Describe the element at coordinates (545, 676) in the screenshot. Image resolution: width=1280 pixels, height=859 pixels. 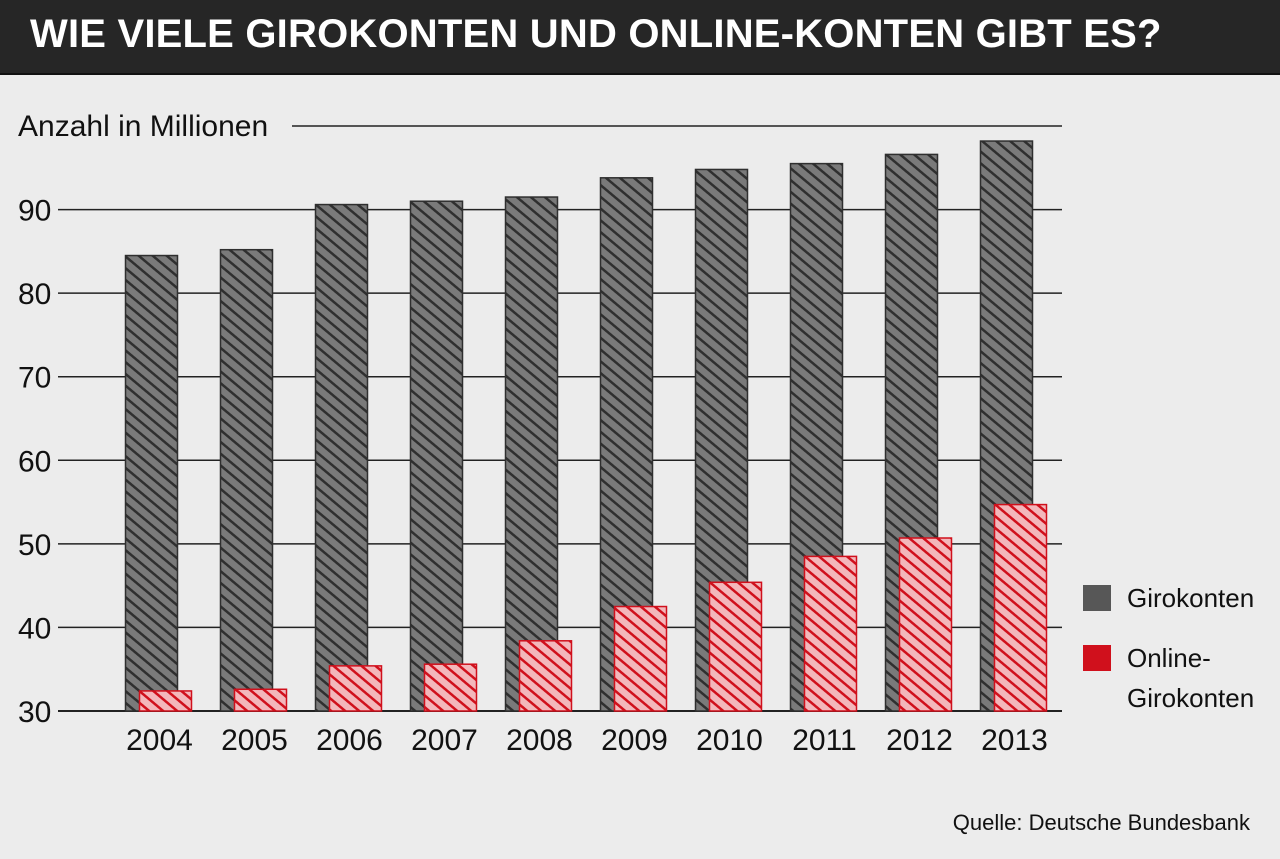
I see `bar-online-girokonten-2008` at that location.